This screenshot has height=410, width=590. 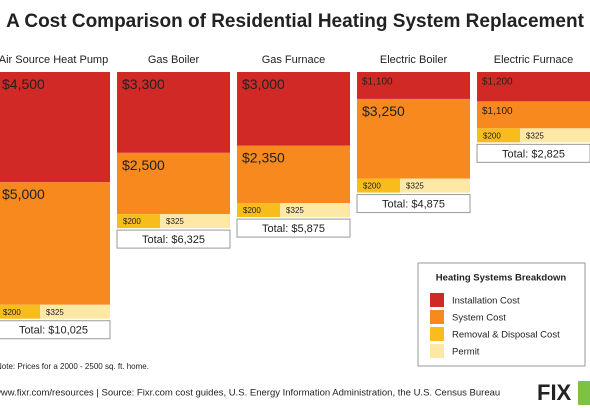 What do you see at coordinates (466, 352) in the screenshot?
I see `legend-label: Permit` at bounding box center [466, 352].